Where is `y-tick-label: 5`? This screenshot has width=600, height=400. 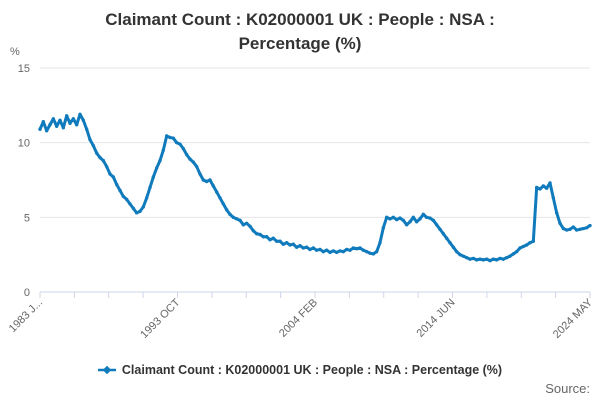
y-tick-label: 5 is located at coordinates (27, 218).